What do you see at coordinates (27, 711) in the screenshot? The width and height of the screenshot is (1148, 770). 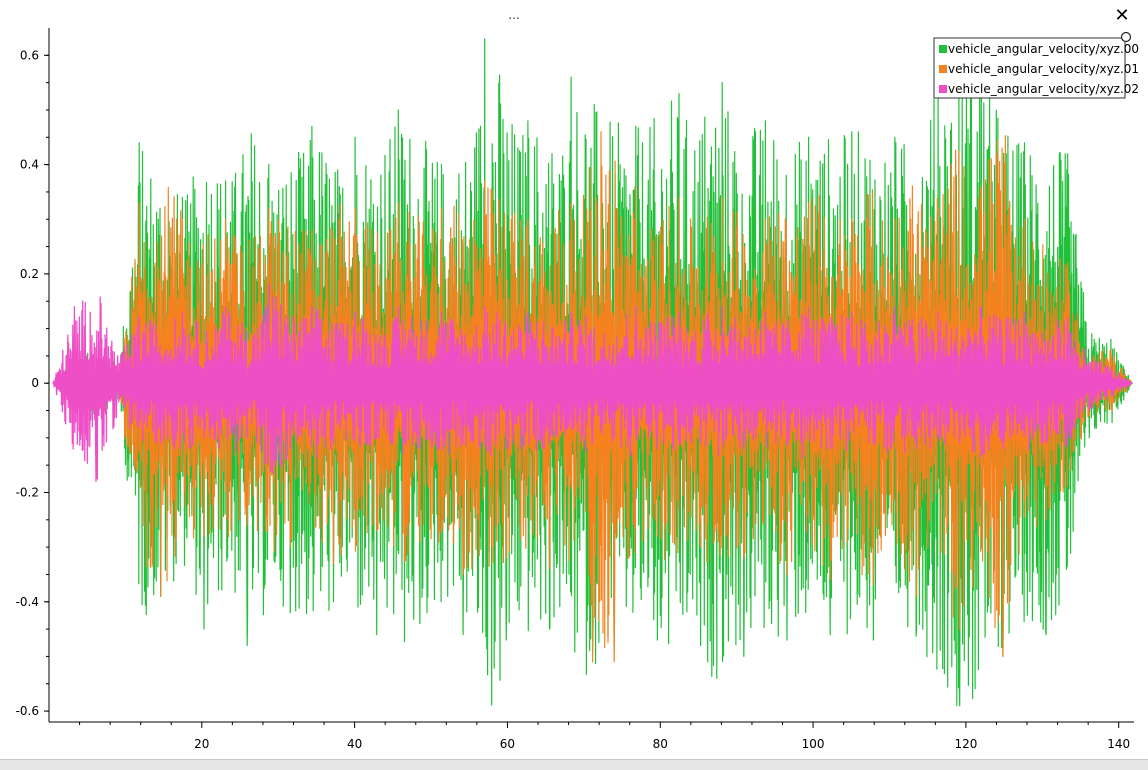 I see `y-tick-label: -0.6` at bounding box center [27, 711].